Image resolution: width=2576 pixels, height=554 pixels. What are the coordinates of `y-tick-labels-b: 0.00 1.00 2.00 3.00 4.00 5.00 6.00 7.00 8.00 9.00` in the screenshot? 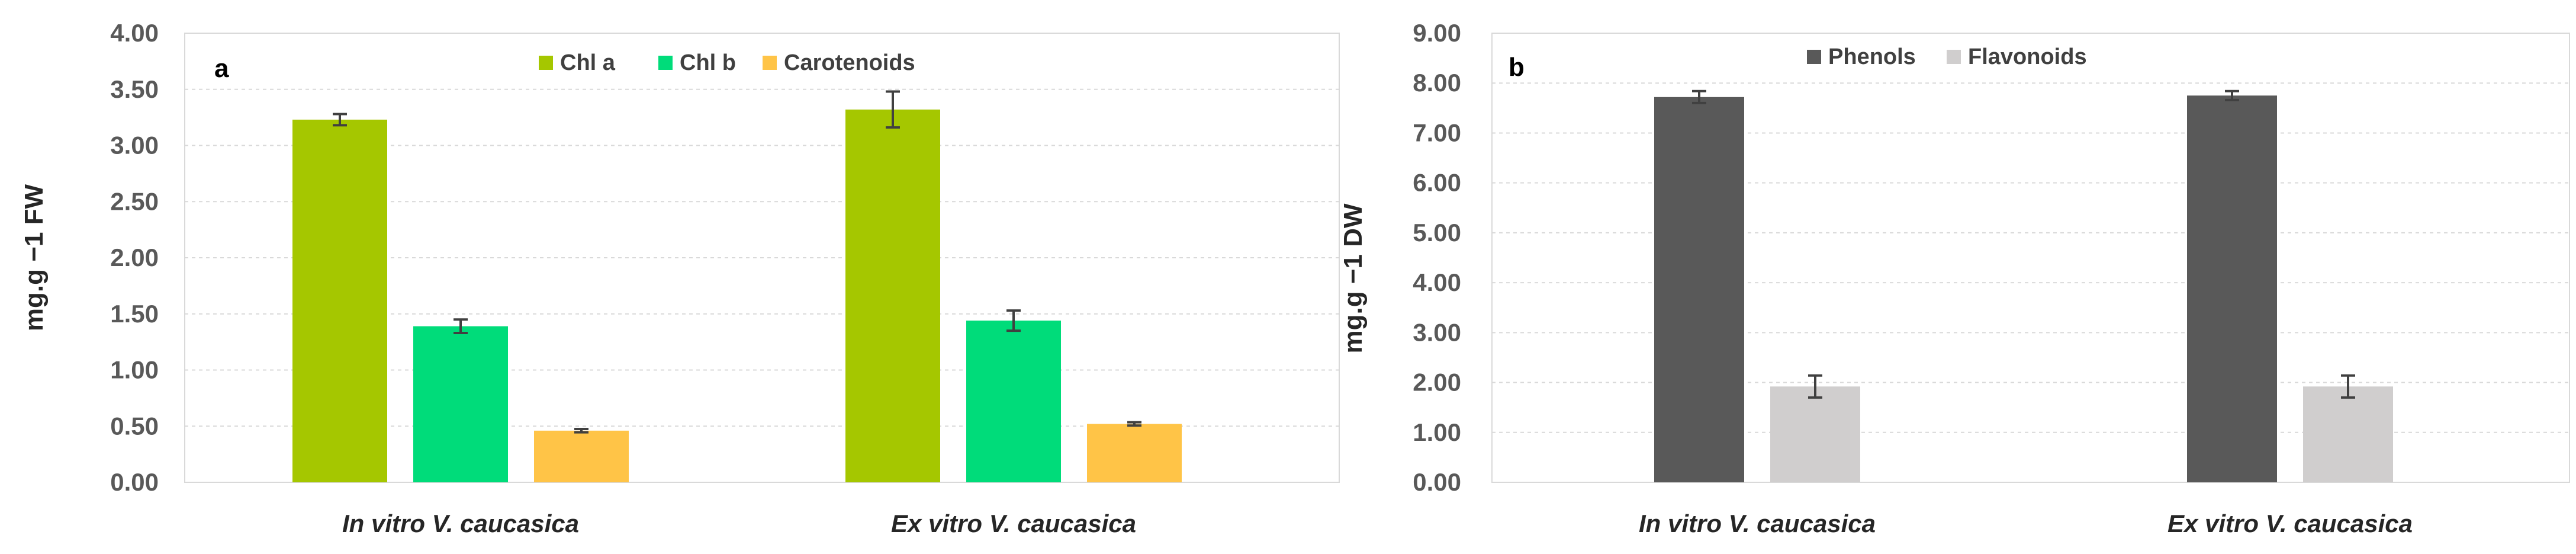 It's located at (1437, 257).